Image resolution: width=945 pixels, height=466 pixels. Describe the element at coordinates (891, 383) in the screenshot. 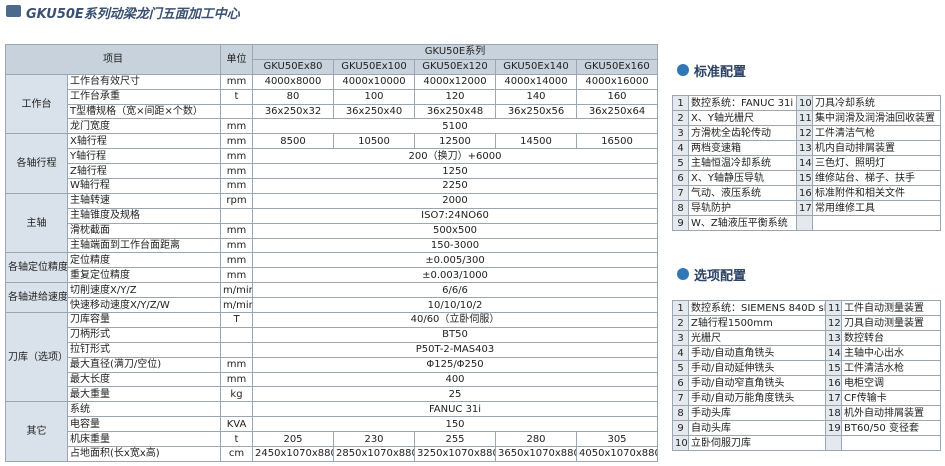

I see `item-text: 电柜空调` at that location.